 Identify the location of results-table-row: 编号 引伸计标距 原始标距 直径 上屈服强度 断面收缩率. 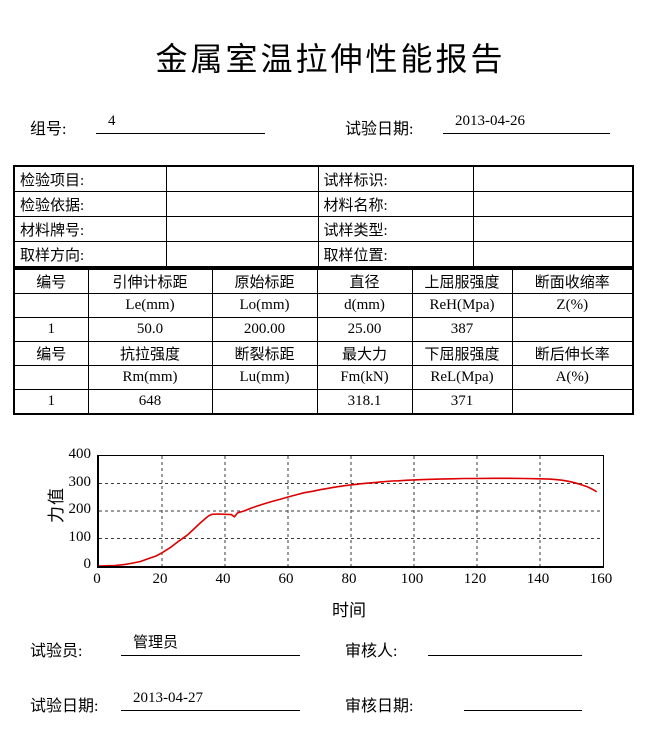
(323, 281).